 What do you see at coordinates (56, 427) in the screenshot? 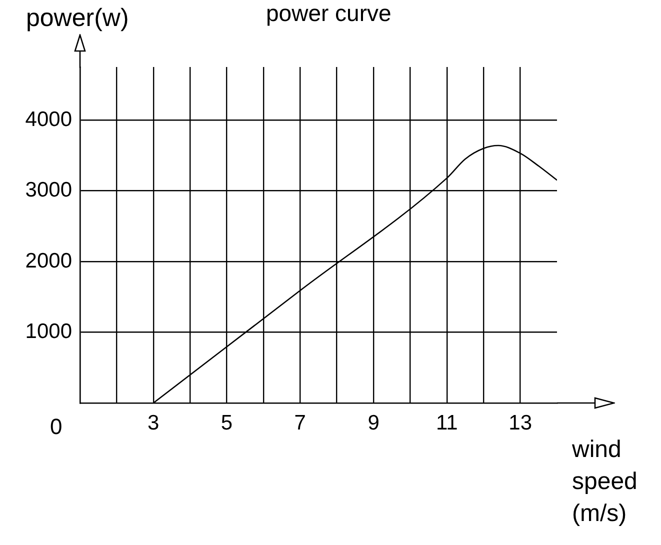
I see `text: 0` at bounding box center [56, 427].